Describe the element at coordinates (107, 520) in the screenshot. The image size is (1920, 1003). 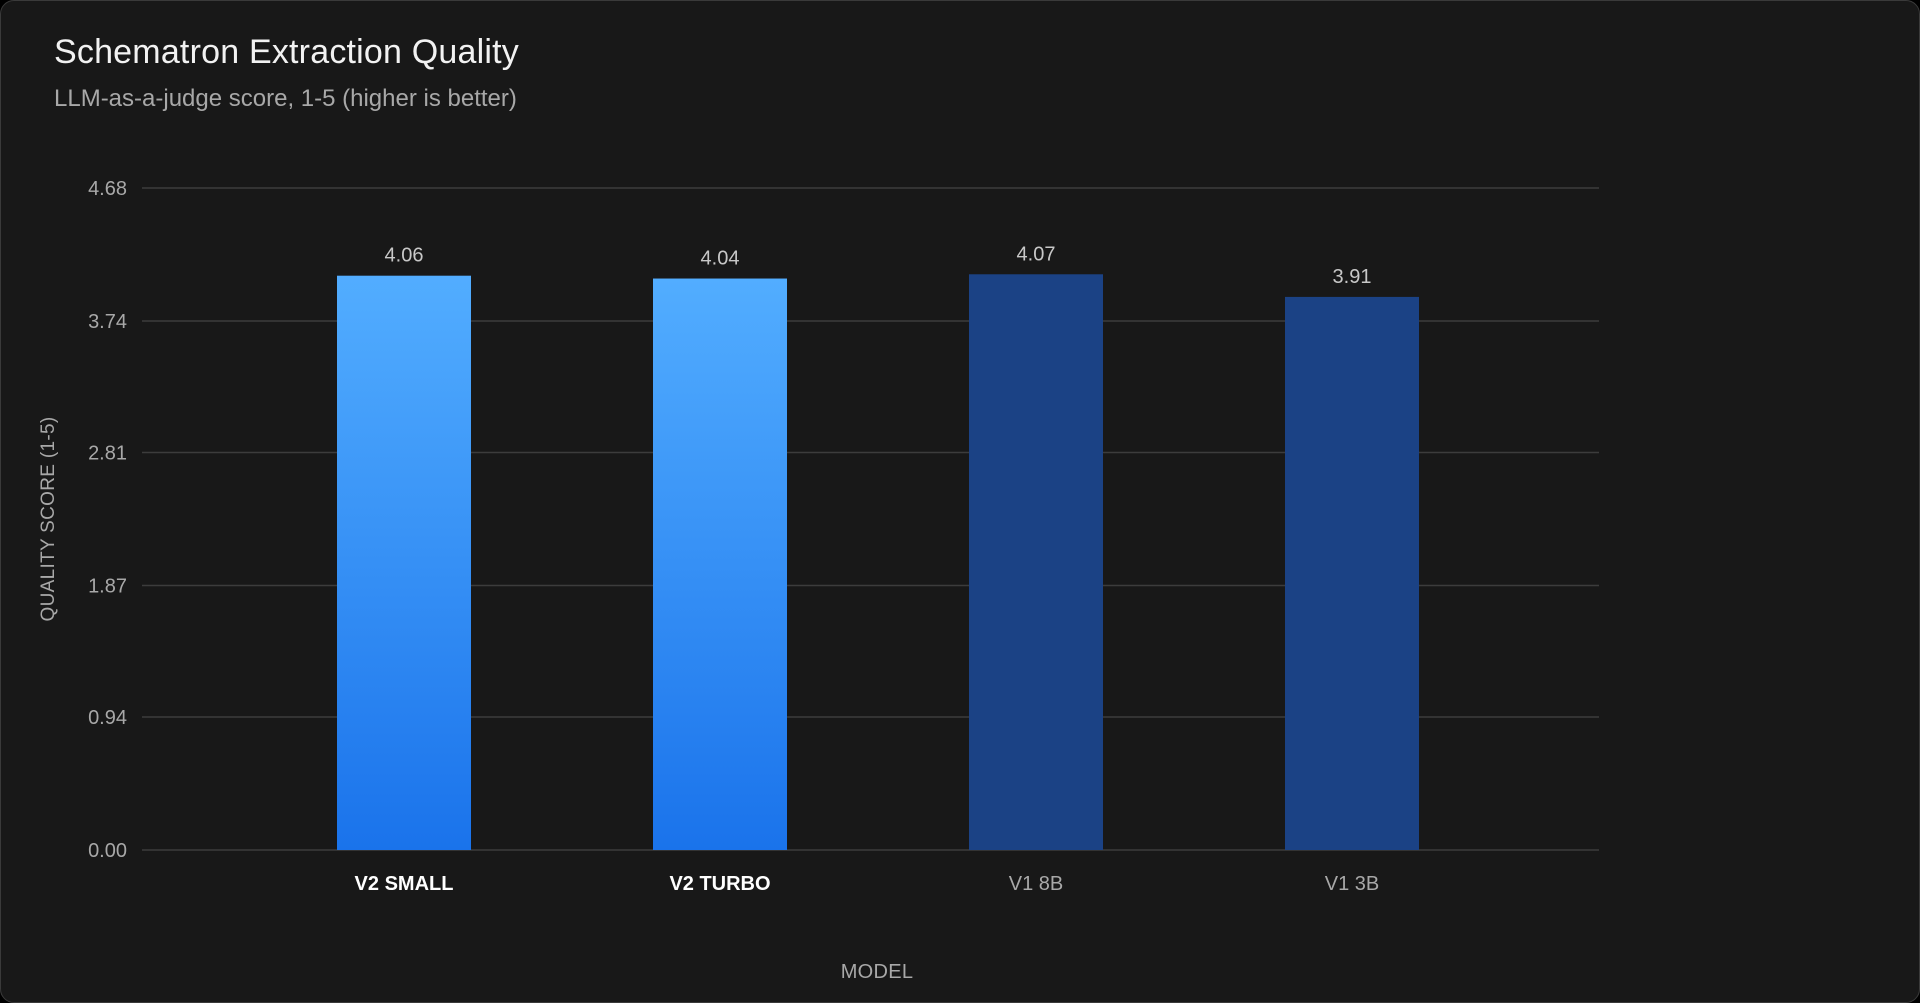
I see `y-axis-ticks: 0.00 0.94 1.87 2.81 3.74 4.68` at that location.